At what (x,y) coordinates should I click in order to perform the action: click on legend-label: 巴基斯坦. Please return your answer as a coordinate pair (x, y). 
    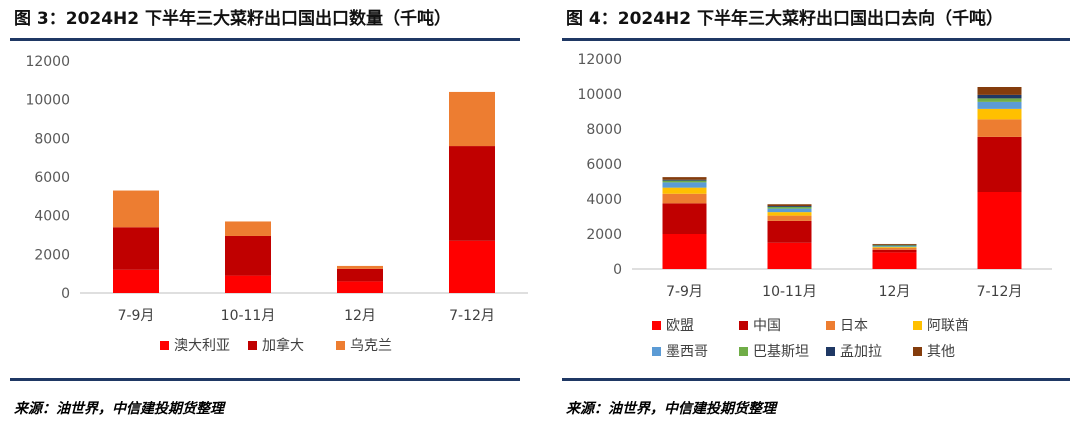
    Looking at the image, I should click on (781, 351).